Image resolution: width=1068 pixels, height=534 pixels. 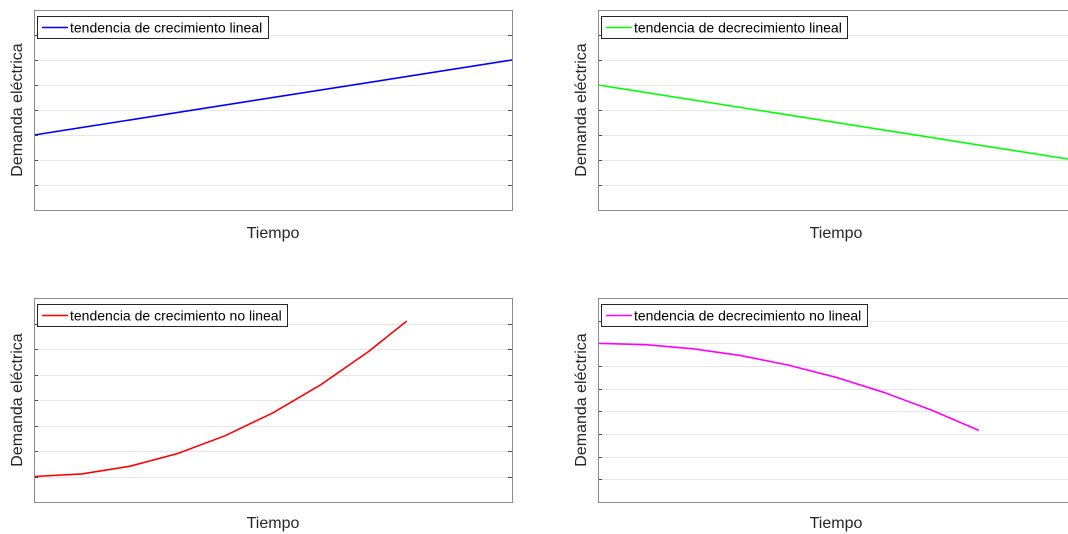 I want to click on legend: tendencia de crecimiento lineal, so click(x=153, y=27).